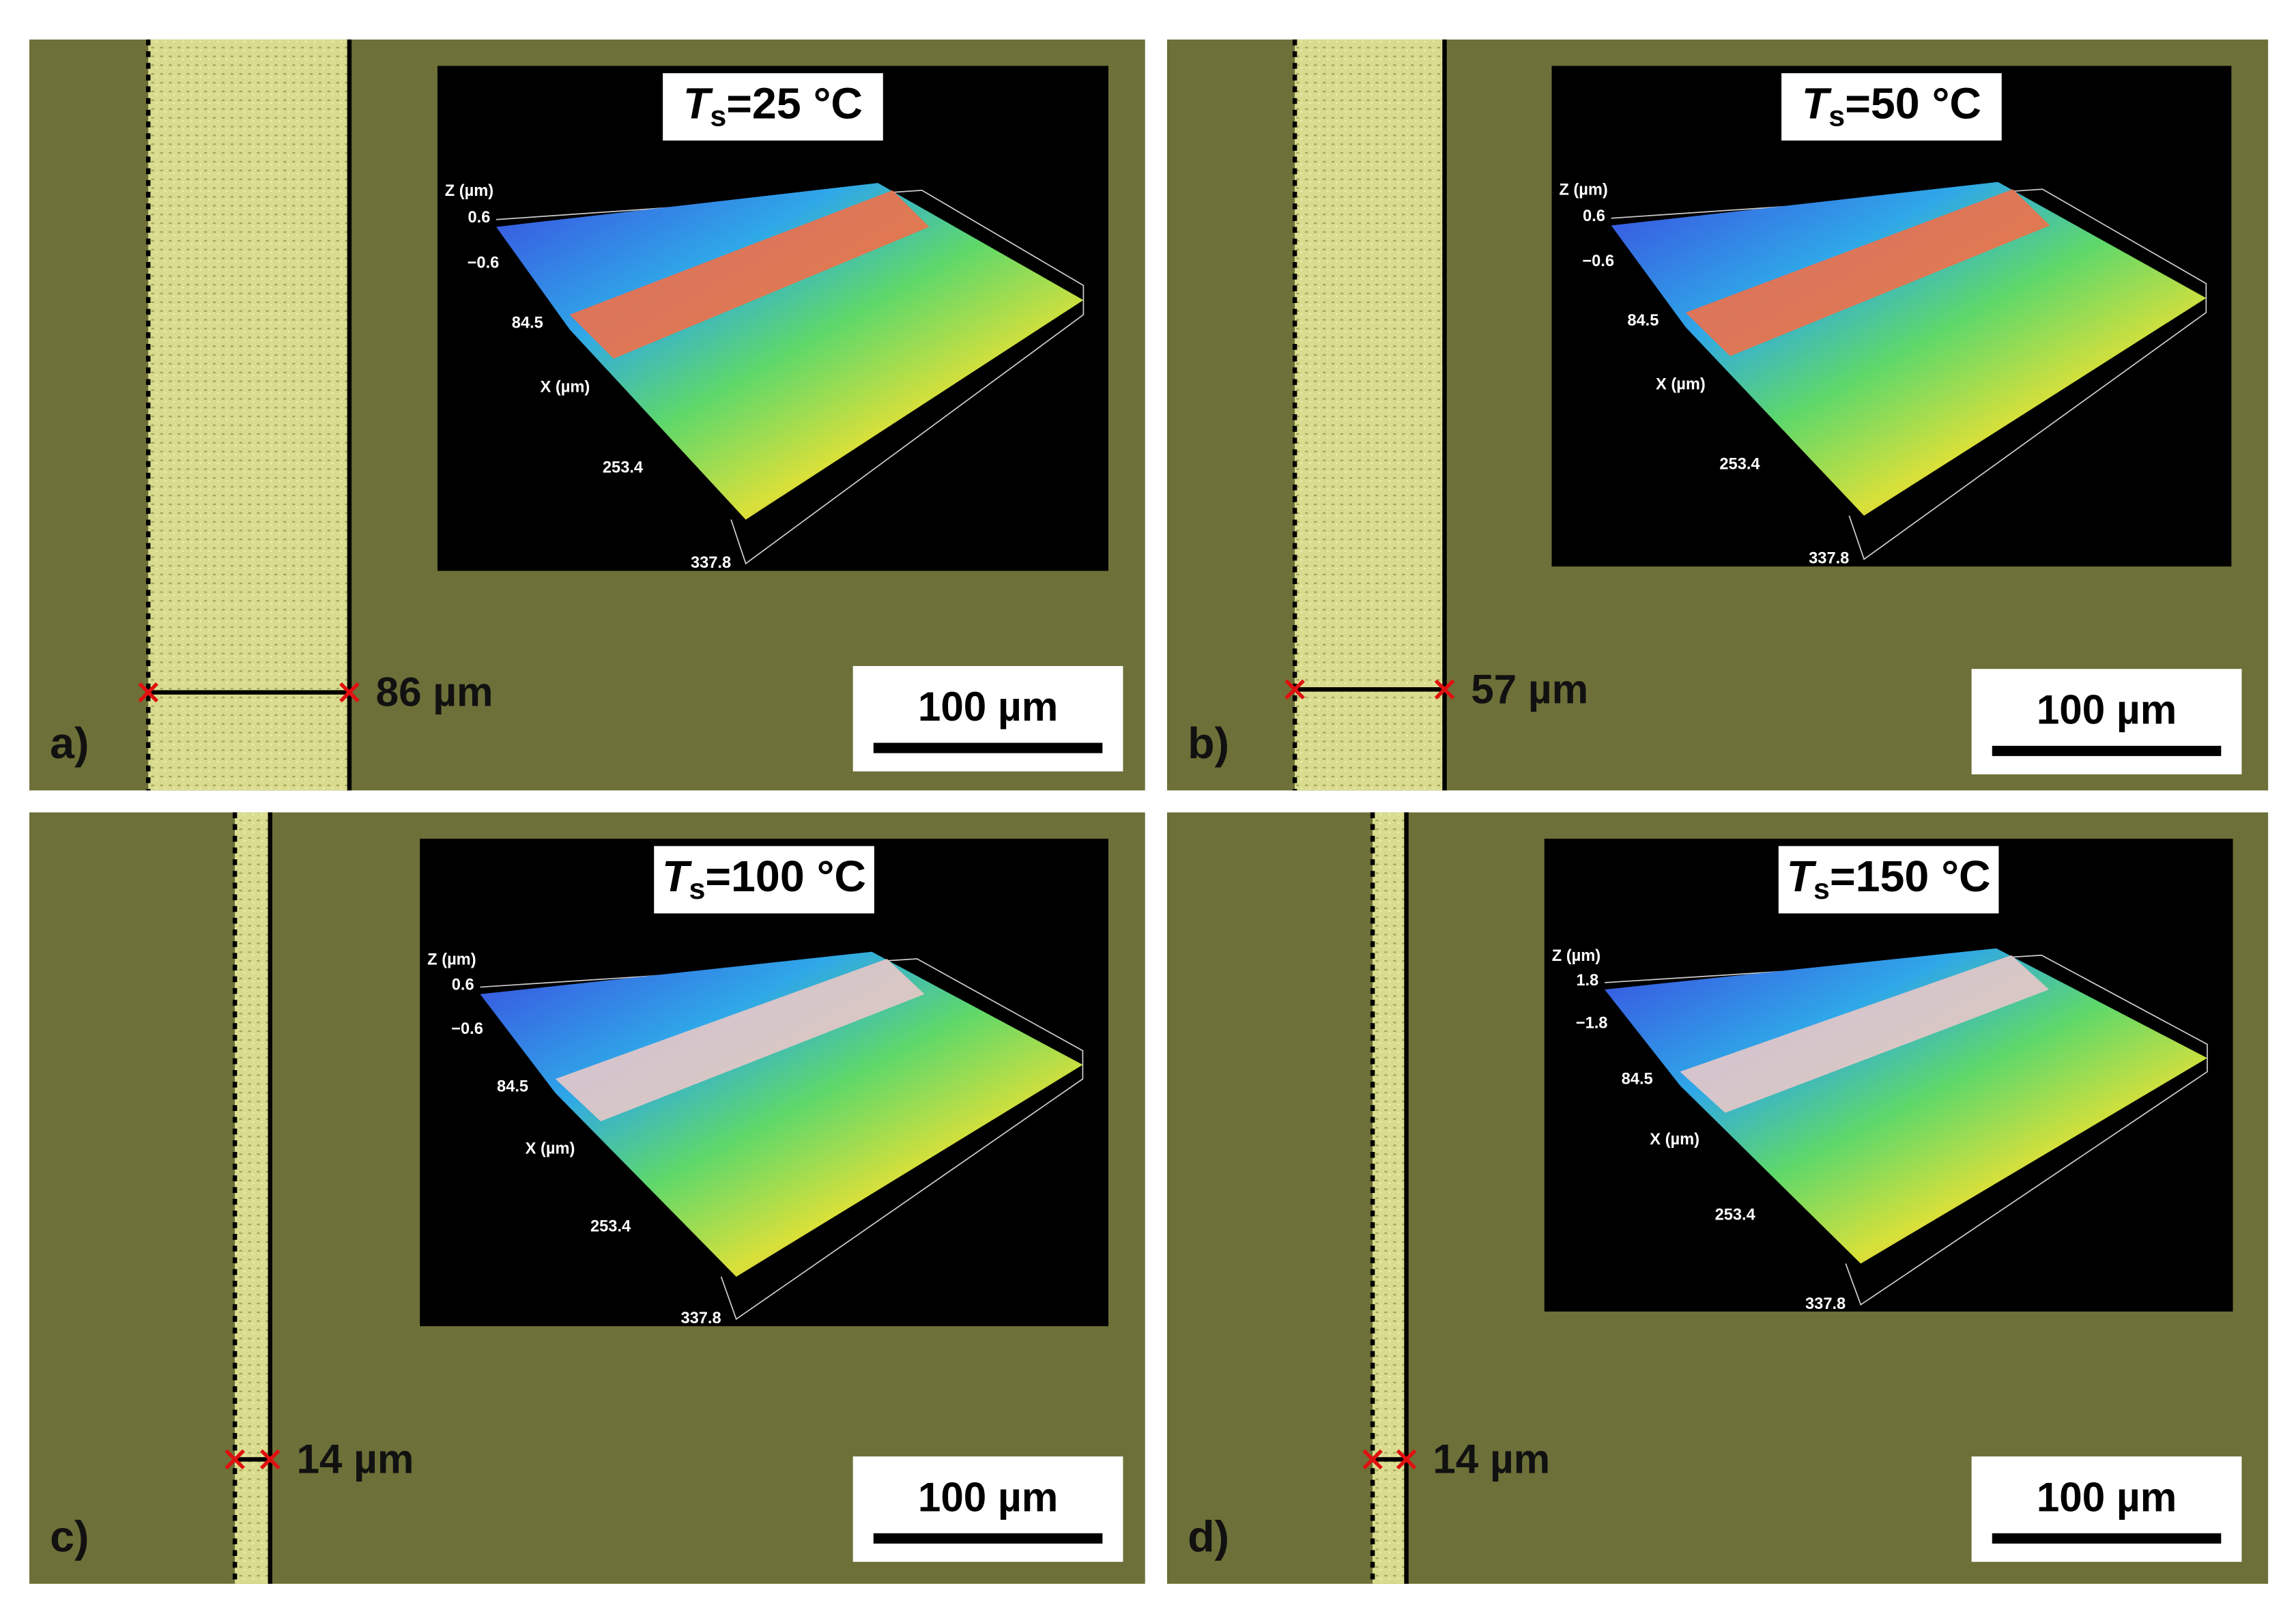 This screenshot has height=1616, width=2296. Describe the element at coordinates (1592, 1023) in the screenshot. I see `axis-label: −1.8` at that location.